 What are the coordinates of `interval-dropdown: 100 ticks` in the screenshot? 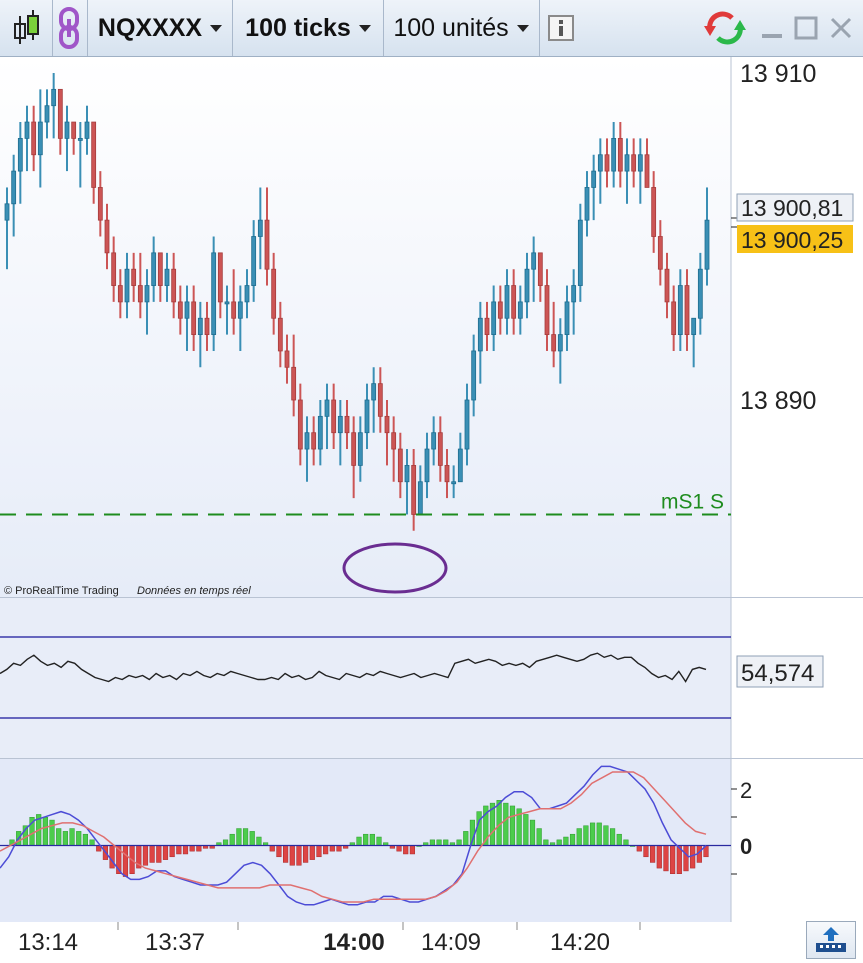 It's located at (308, 28).